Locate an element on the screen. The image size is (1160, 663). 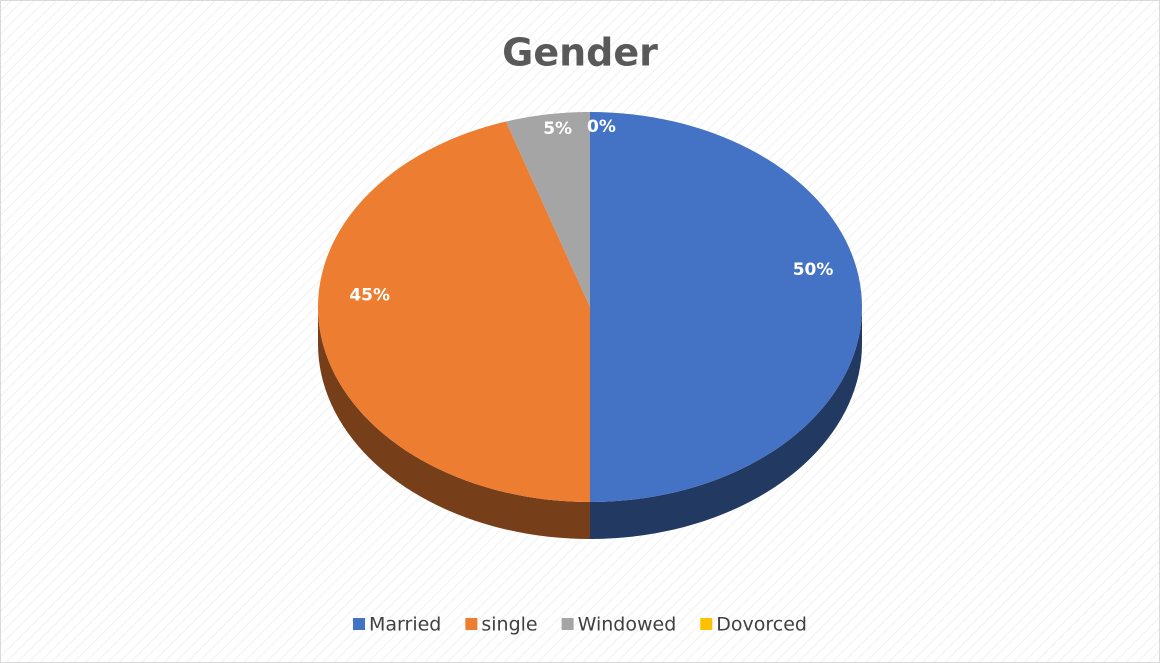
chart-title: Gender is located at coordinates (580, 53).